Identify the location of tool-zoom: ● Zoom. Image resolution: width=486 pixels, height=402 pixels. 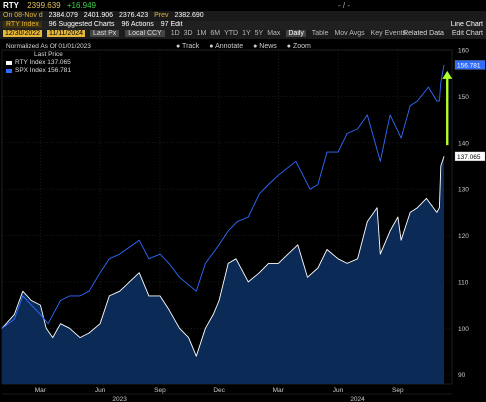
(298, 46).